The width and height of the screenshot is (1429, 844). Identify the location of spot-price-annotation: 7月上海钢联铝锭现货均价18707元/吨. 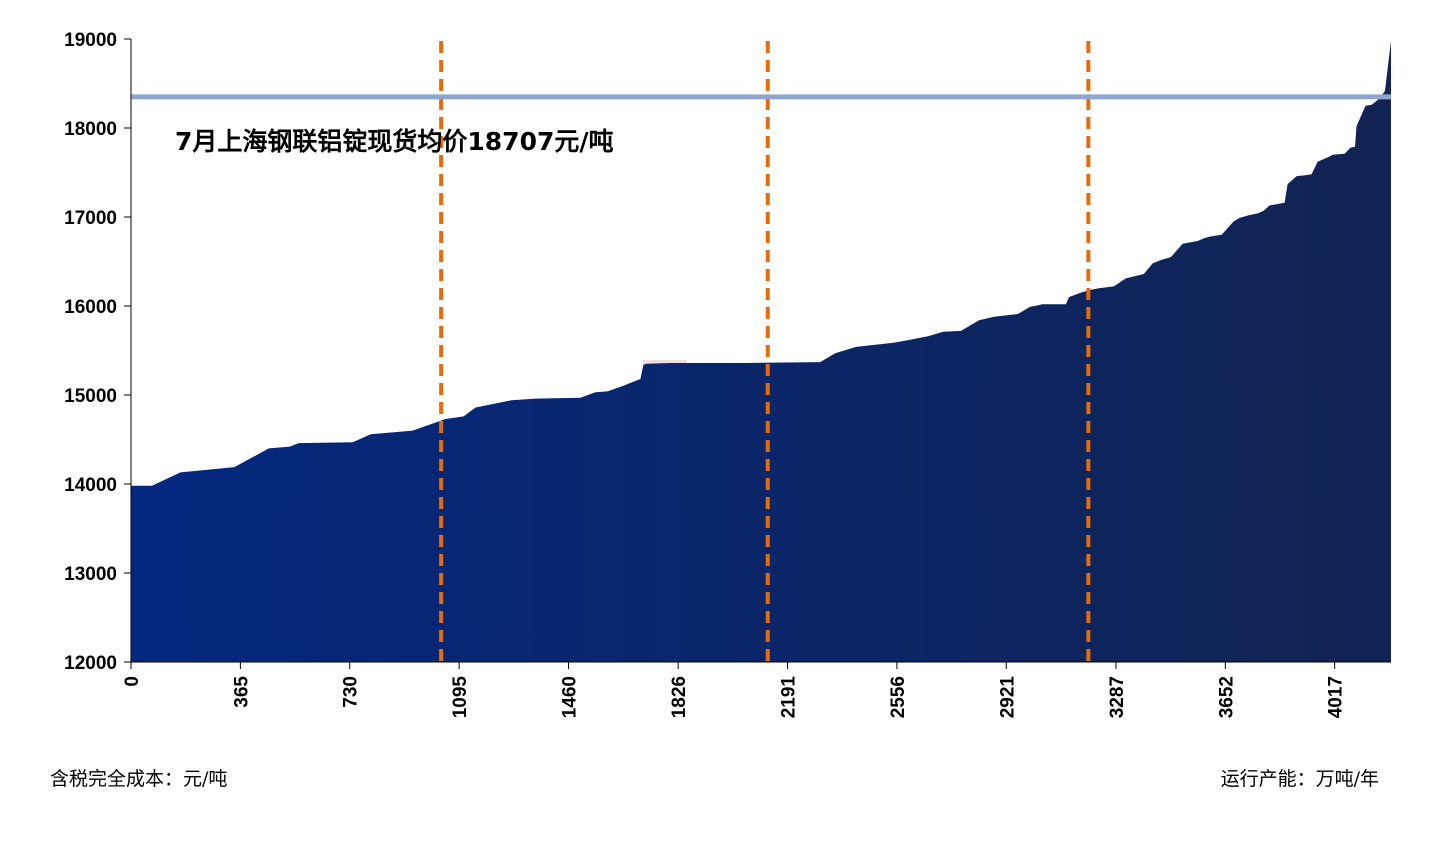
(394, 141).